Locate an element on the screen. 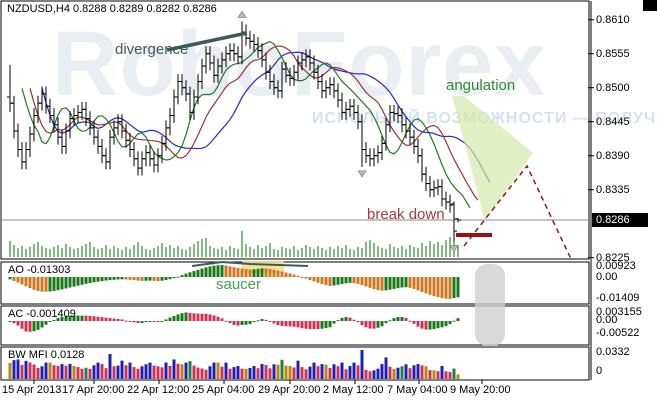 The width and height of the screenshot is (657, 400). indicator-tick-label: 0 is located at coordinates (599, 371).